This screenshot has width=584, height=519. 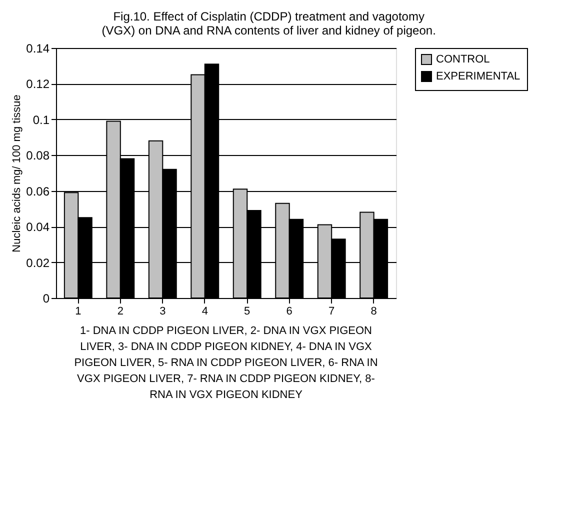 I want to click on x-tick-label: 2, so click(x=120, y=312).